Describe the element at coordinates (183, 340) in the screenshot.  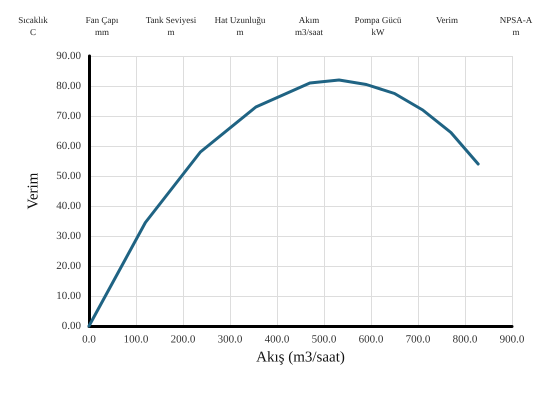
I see `x-tick-label: 200.0` at that location.